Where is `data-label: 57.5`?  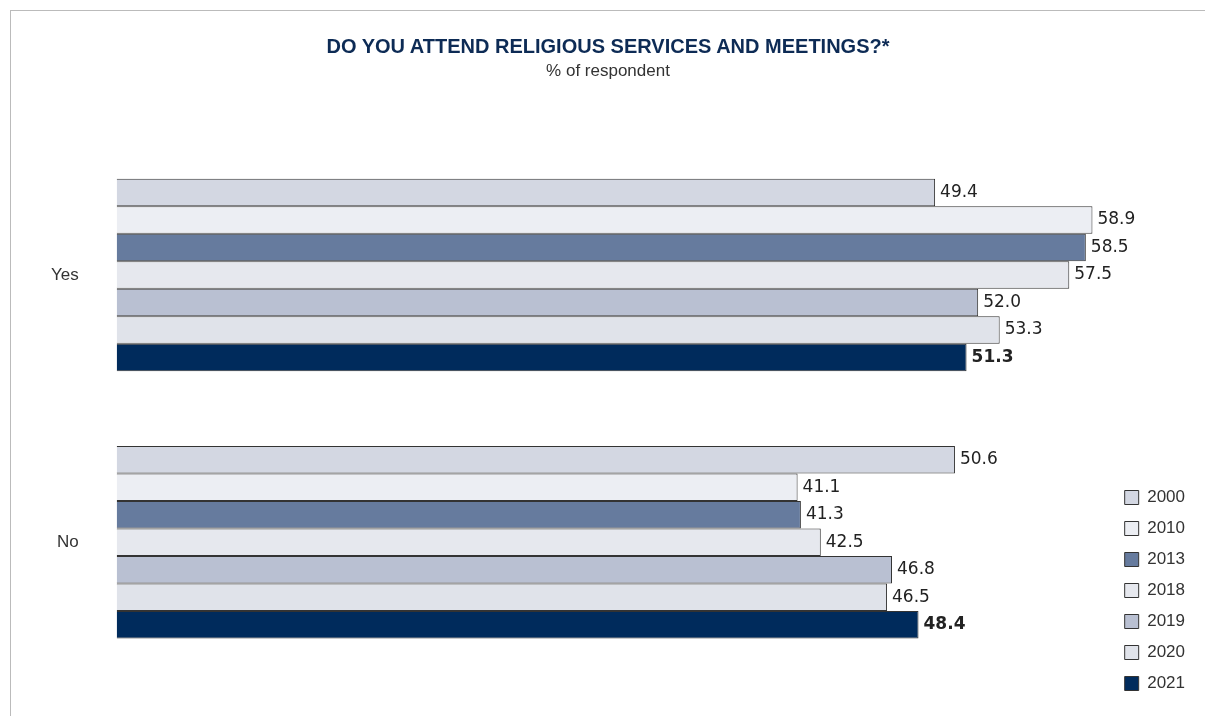 data-label: 57.5 is located at coordinates (1093, 273).